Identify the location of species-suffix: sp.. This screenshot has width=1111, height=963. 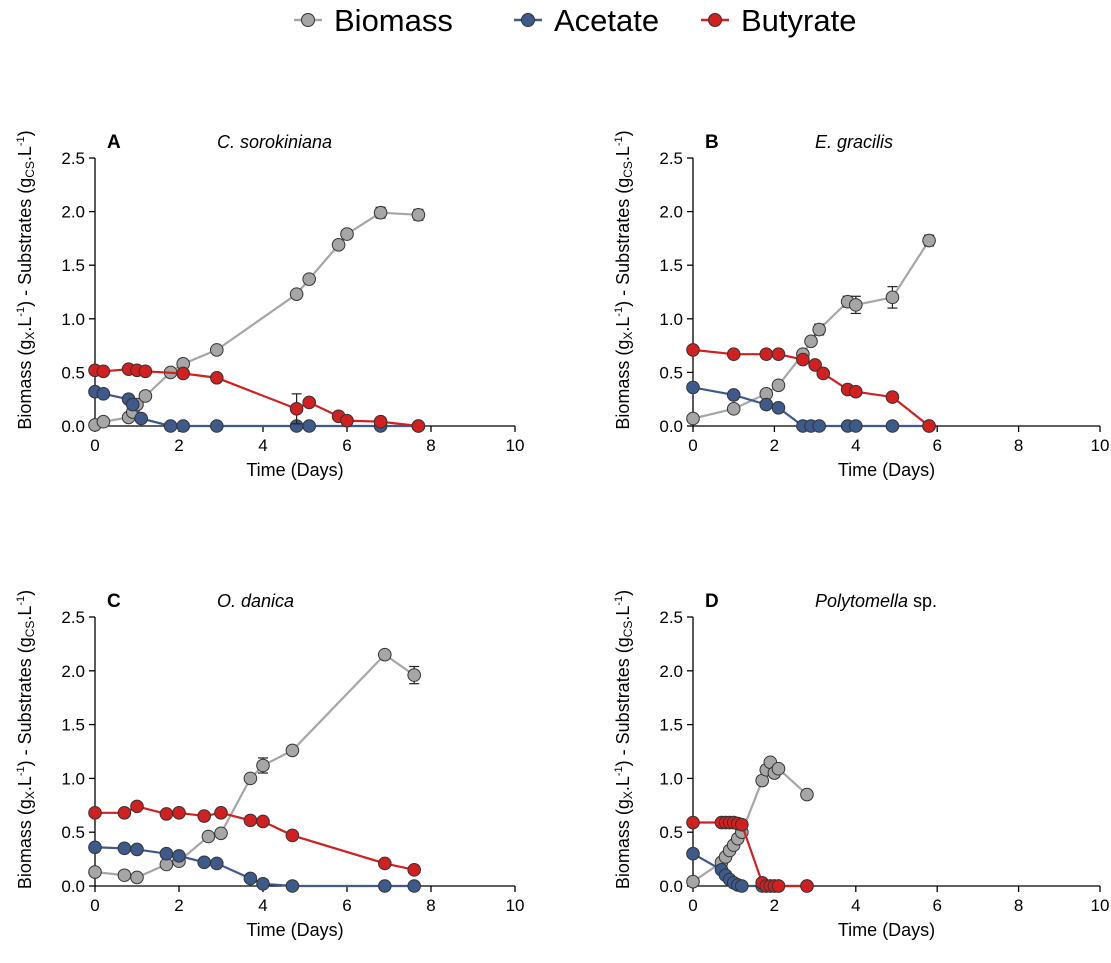
(922, 601).